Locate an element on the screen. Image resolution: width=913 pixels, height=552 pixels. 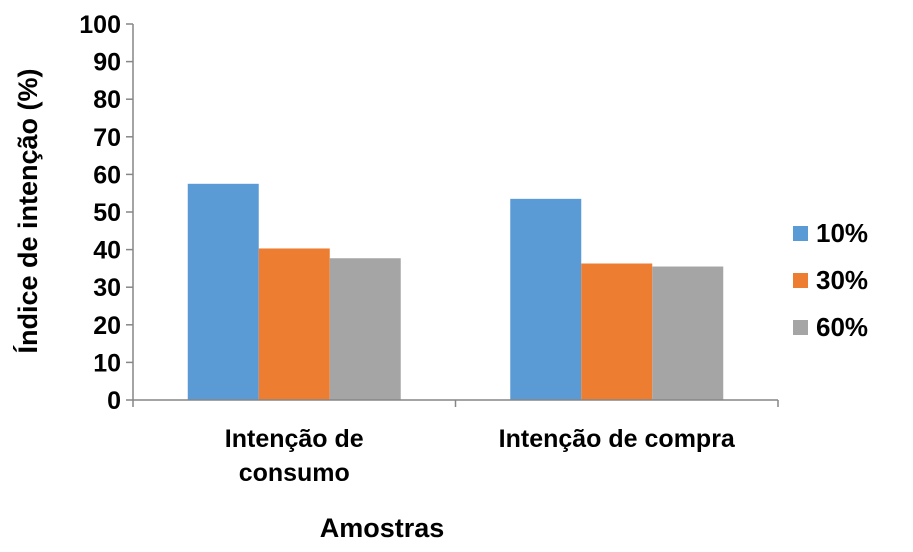
y-tick-label: 40 is located at coordinates (107, 251).